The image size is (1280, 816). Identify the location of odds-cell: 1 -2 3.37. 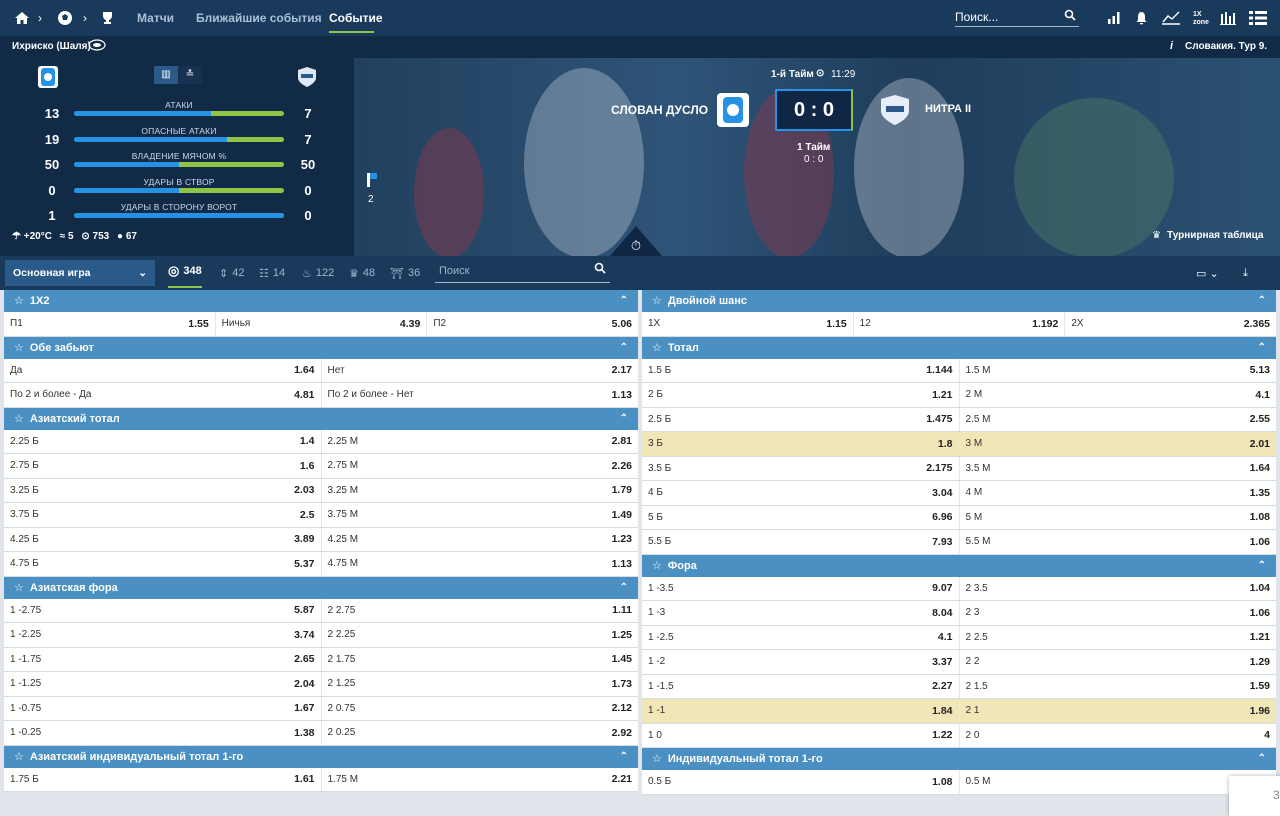
(801, 662).